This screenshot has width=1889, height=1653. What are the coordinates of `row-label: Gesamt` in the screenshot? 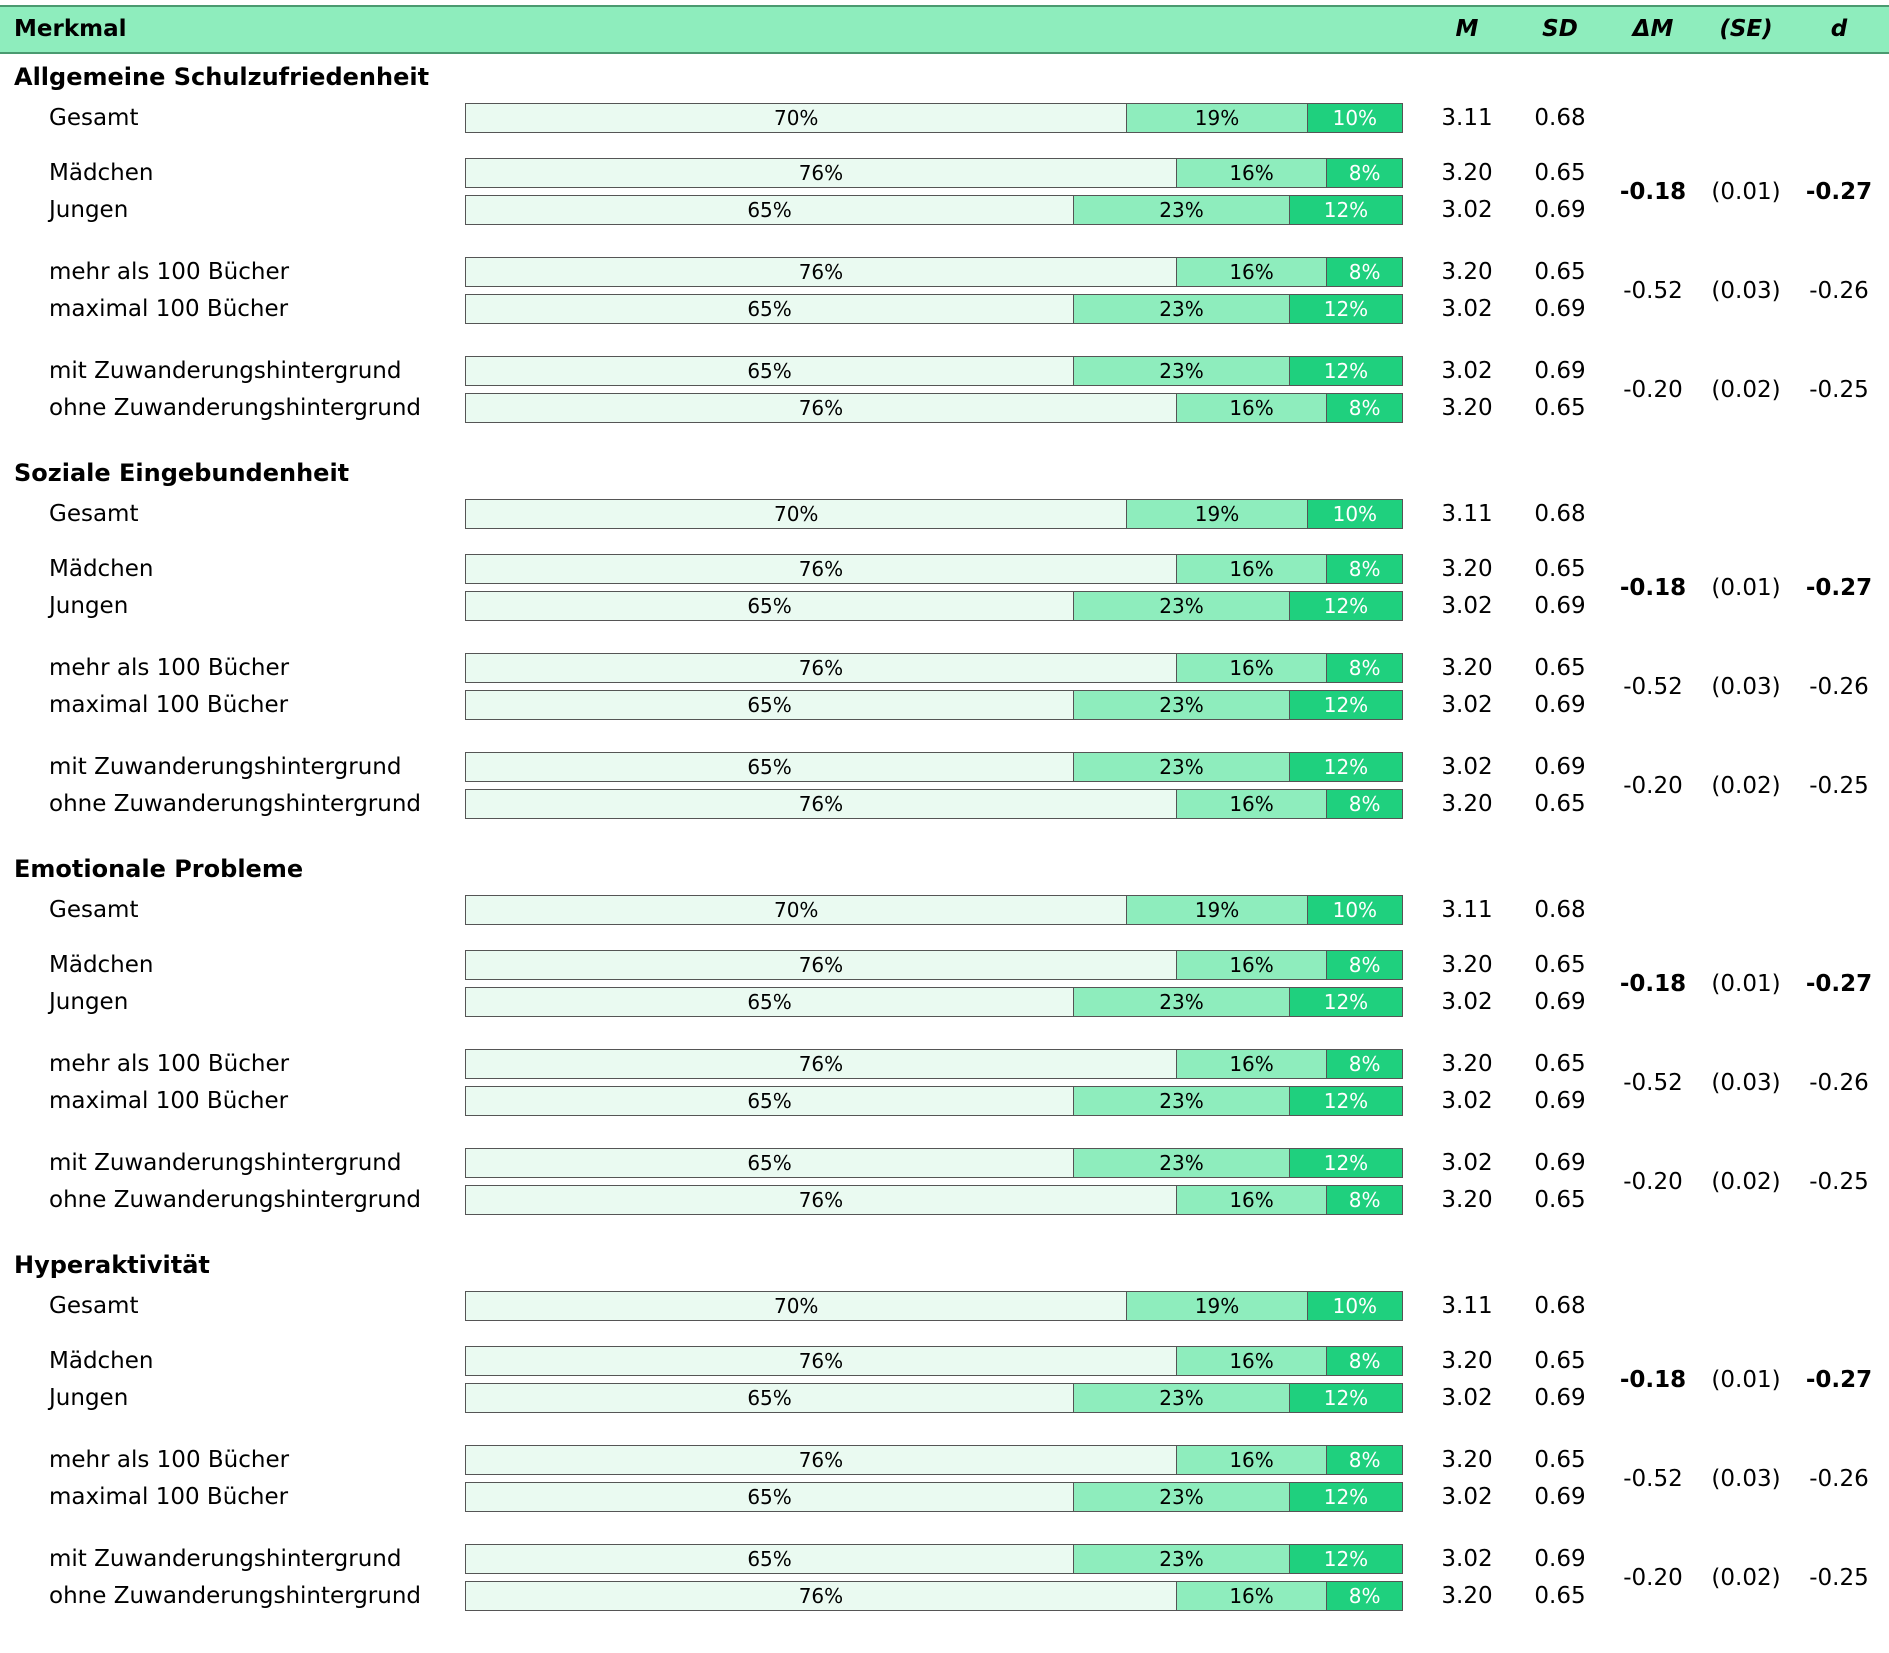 It's located at (94, 910).